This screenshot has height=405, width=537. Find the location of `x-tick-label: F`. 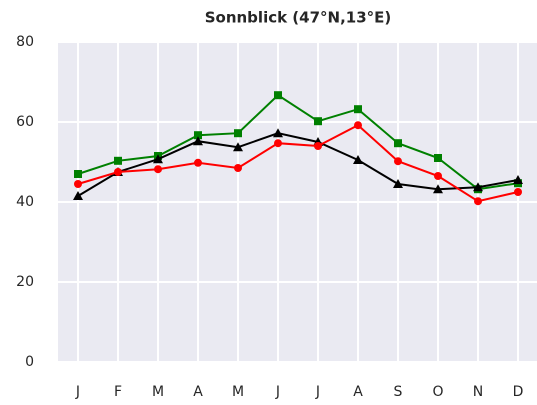

x-tick-label: F is located at coordinates (118, 392).